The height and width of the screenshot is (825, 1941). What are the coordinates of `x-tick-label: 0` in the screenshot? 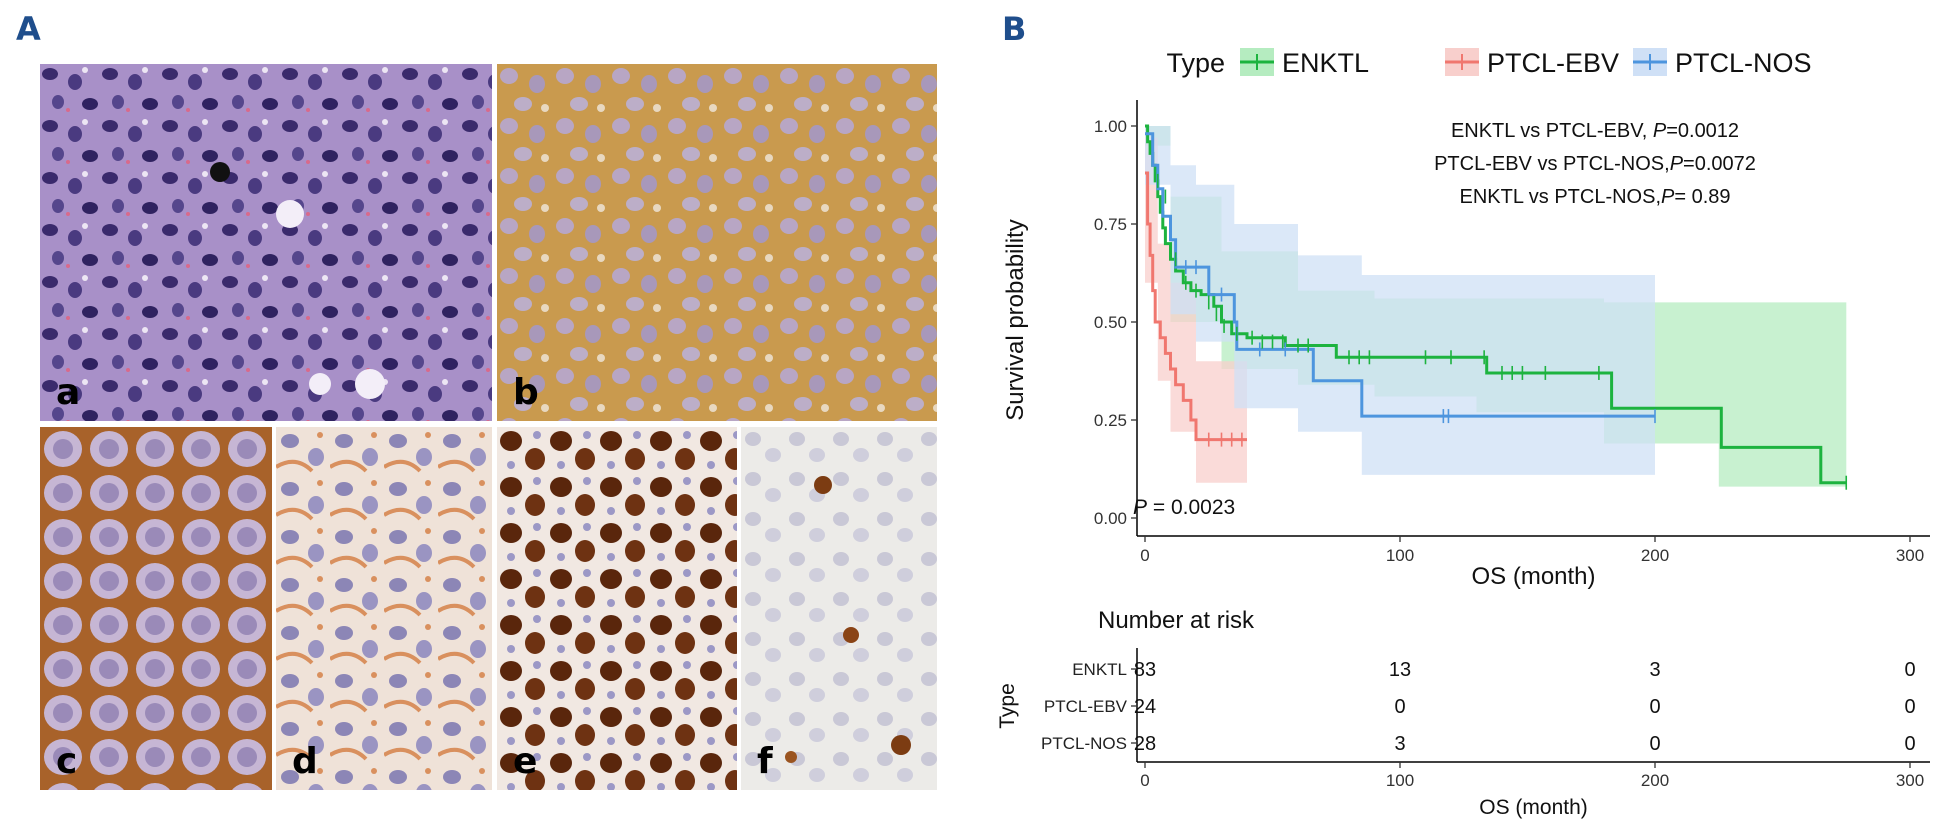 It's located at (1144, 555).